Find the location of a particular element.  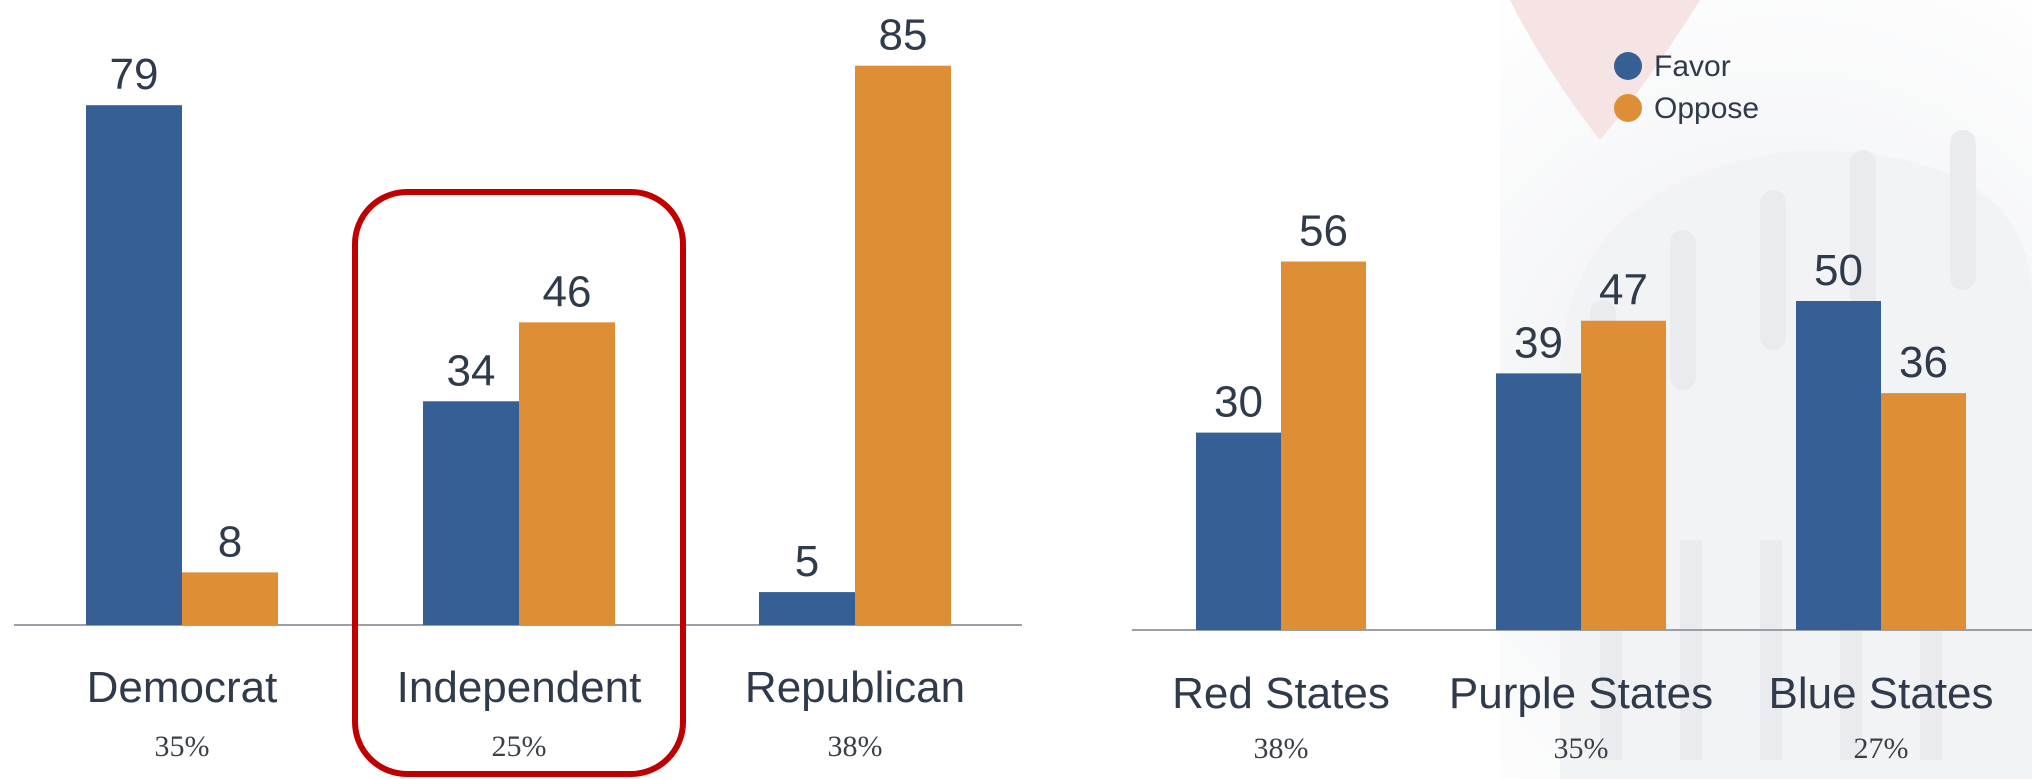

bar-favor-democrat is located at coordinates (134, 365).